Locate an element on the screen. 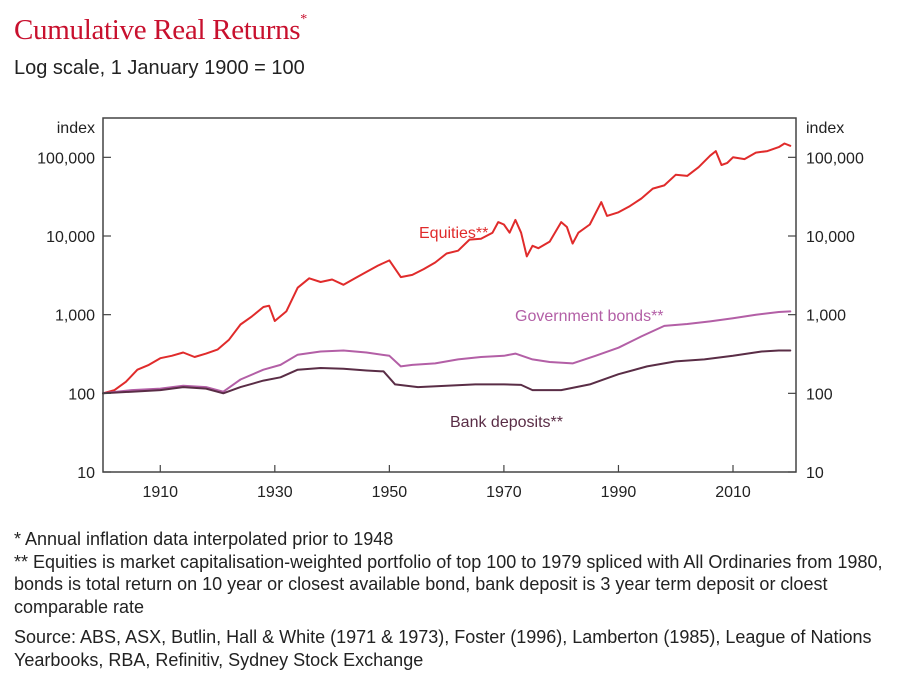 The image size is (912, 696). x-tick-label: 1910 is located at coordinates (160, 492).